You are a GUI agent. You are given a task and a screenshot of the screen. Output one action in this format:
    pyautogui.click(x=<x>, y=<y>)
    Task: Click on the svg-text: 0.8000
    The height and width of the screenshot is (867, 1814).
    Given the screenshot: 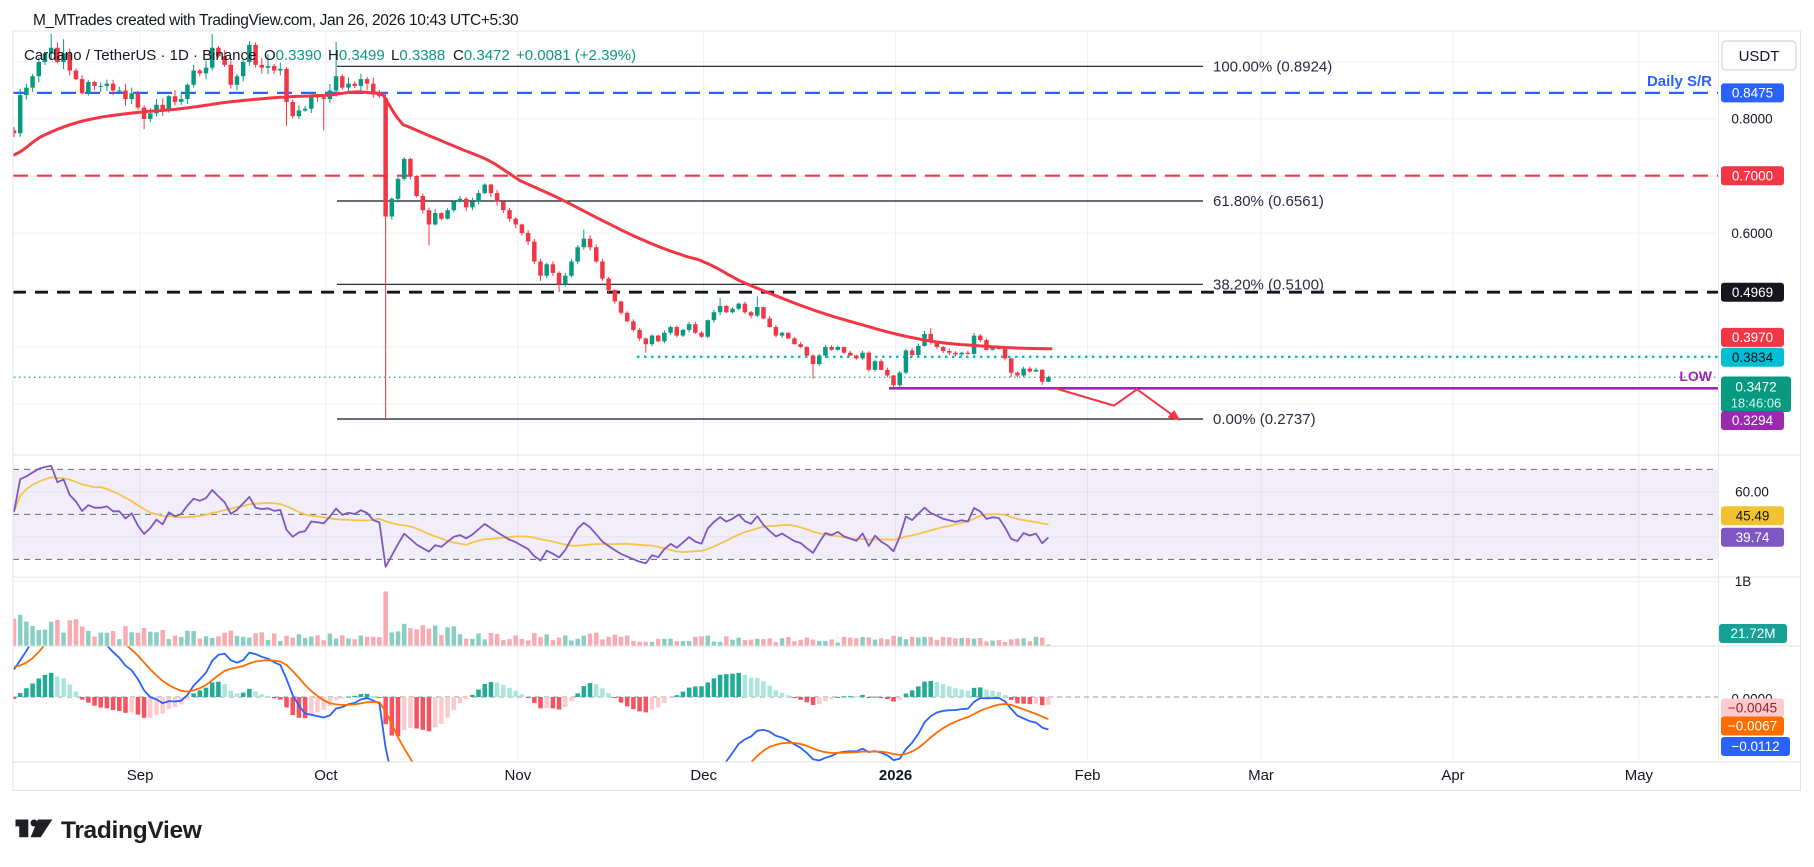 What is the action you would take?
    pyautogui.click(x=1751, y=119)
    